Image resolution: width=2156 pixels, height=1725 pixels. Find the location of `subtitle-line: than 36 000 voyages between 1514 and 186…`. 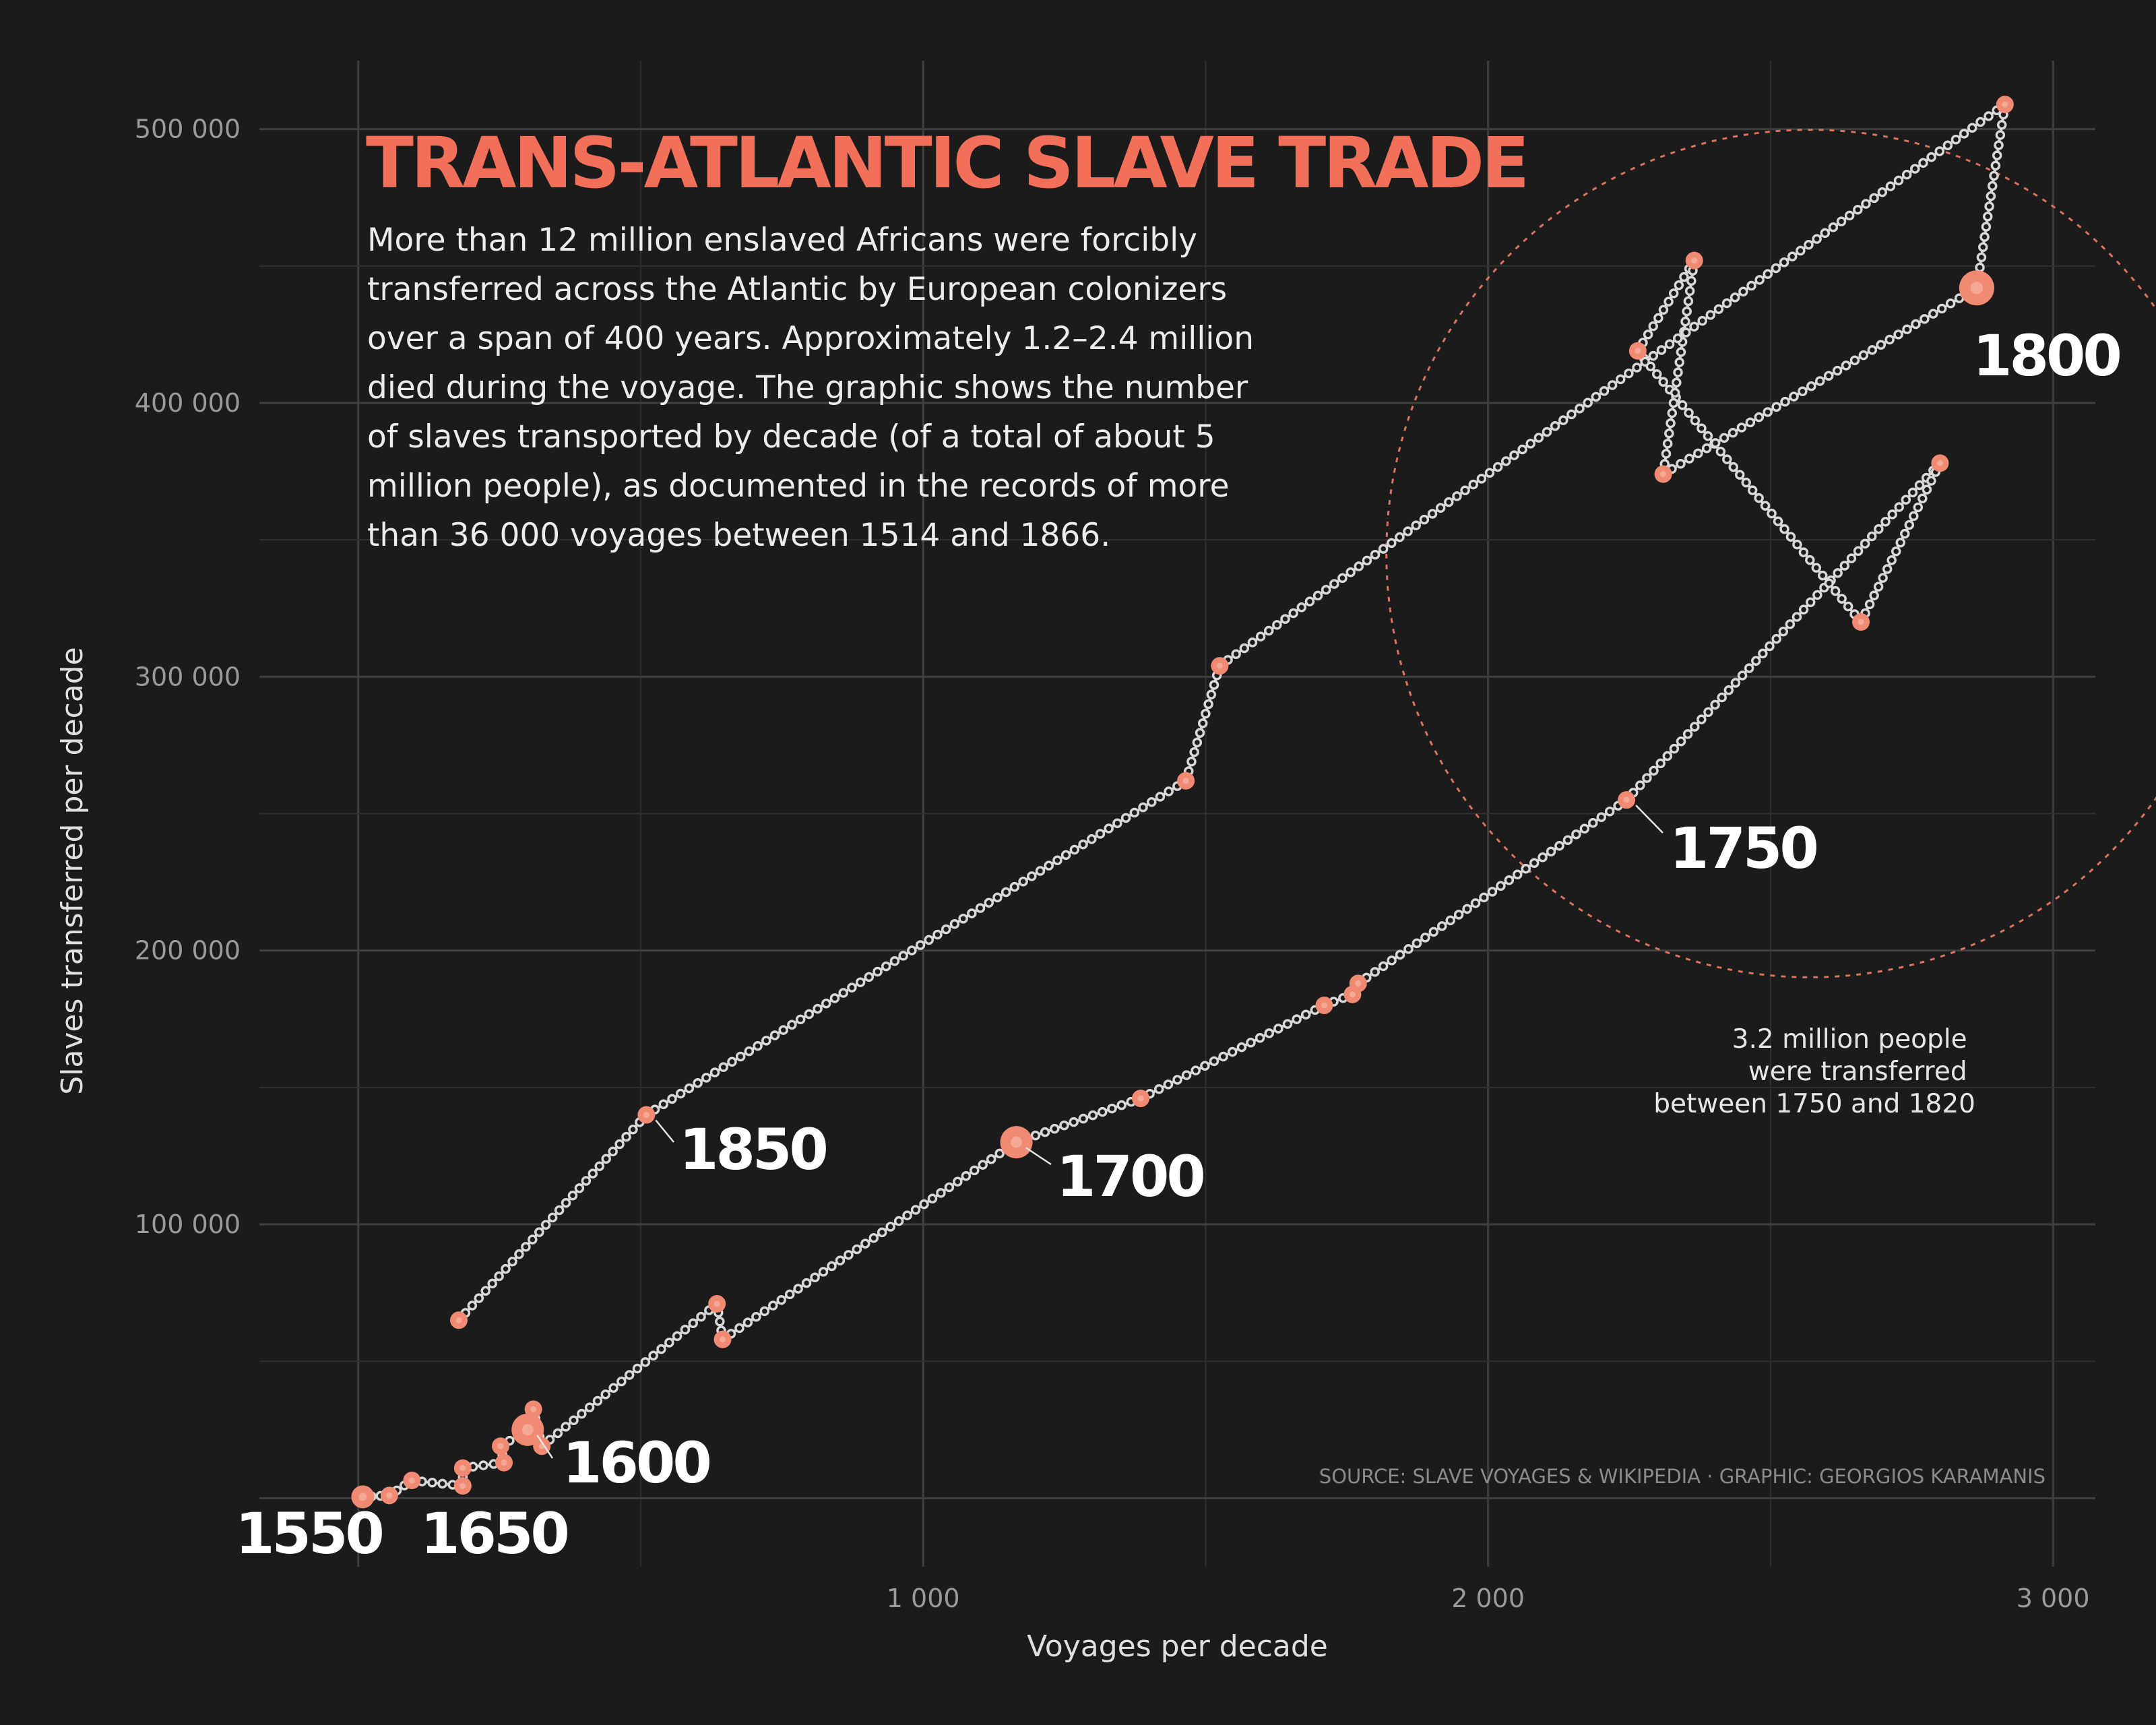

subtitle-line: than 36 000 voyages between 1514 and 186… is located at coordinates (738, 535).